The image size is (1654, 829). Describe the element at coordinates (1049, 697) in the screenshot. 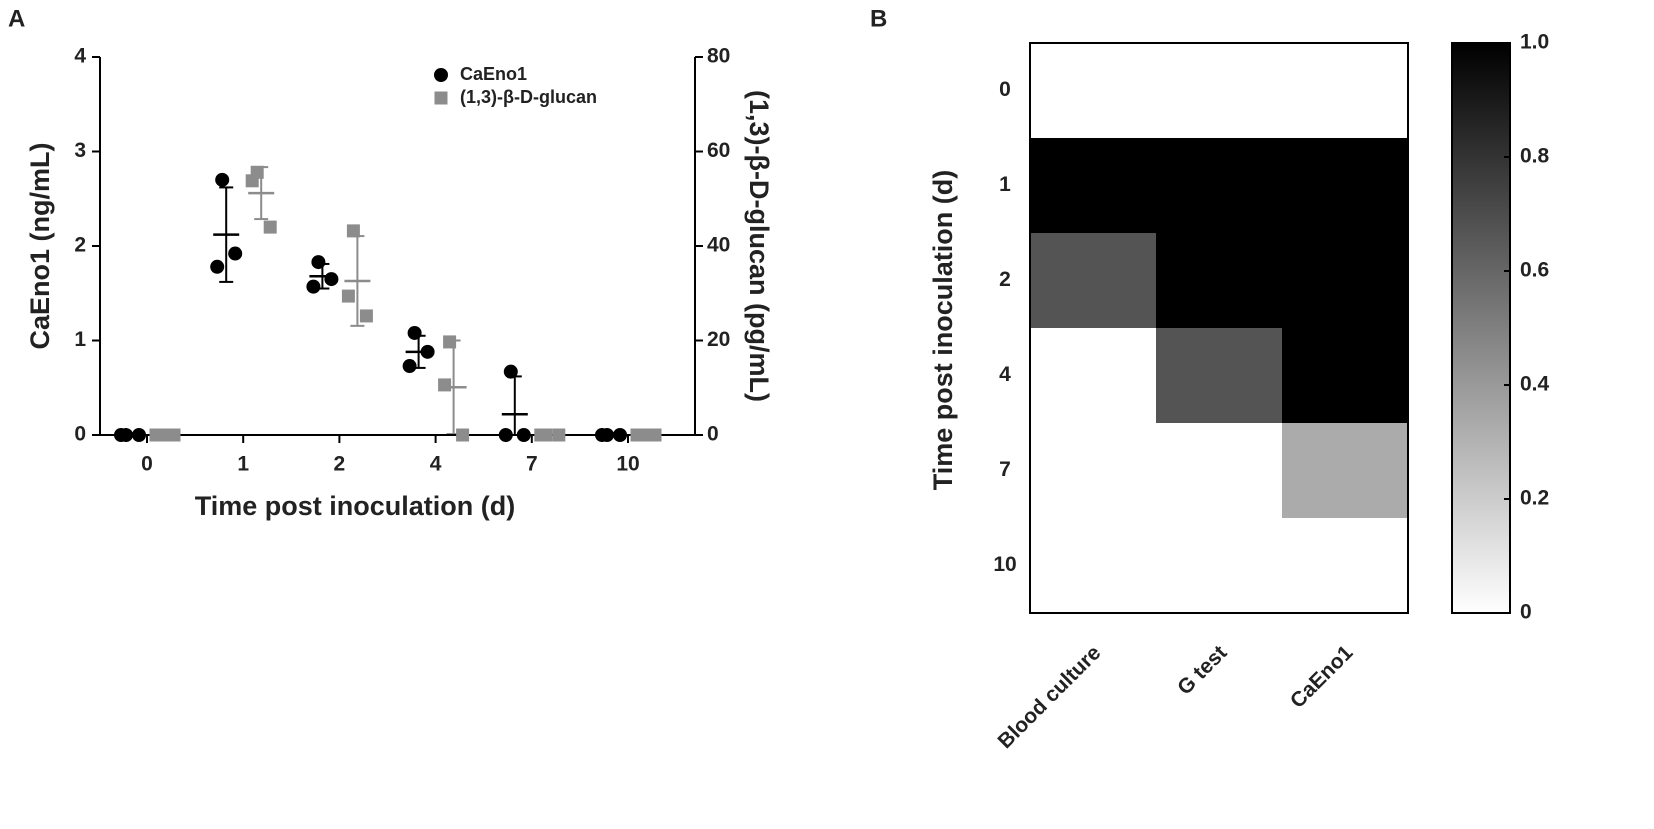

I see `x-tick-label: Blood culture` at that location.